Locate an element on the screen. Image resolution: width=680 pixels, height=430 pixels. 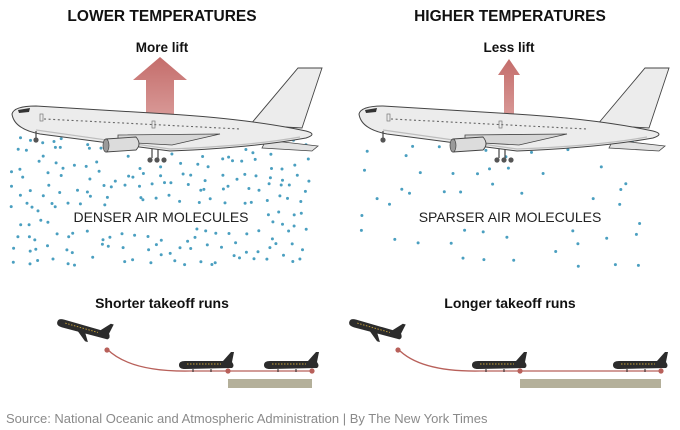
left-lift-label: More lift is located at coordinates (162, 47).